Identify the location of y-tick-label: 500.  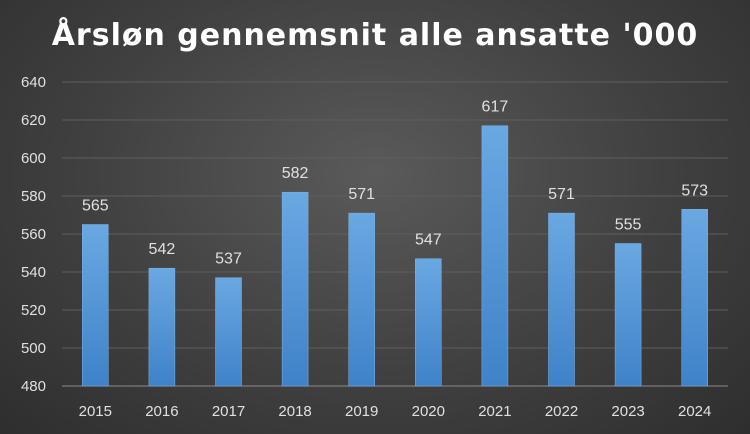
(33, 348).